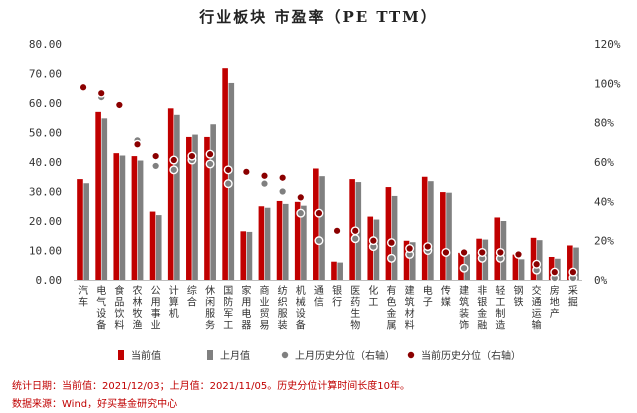 The height and width of the screenshot is (413, 637). I want to click on y-left-tick-label: 60.00, so click(45, 103).